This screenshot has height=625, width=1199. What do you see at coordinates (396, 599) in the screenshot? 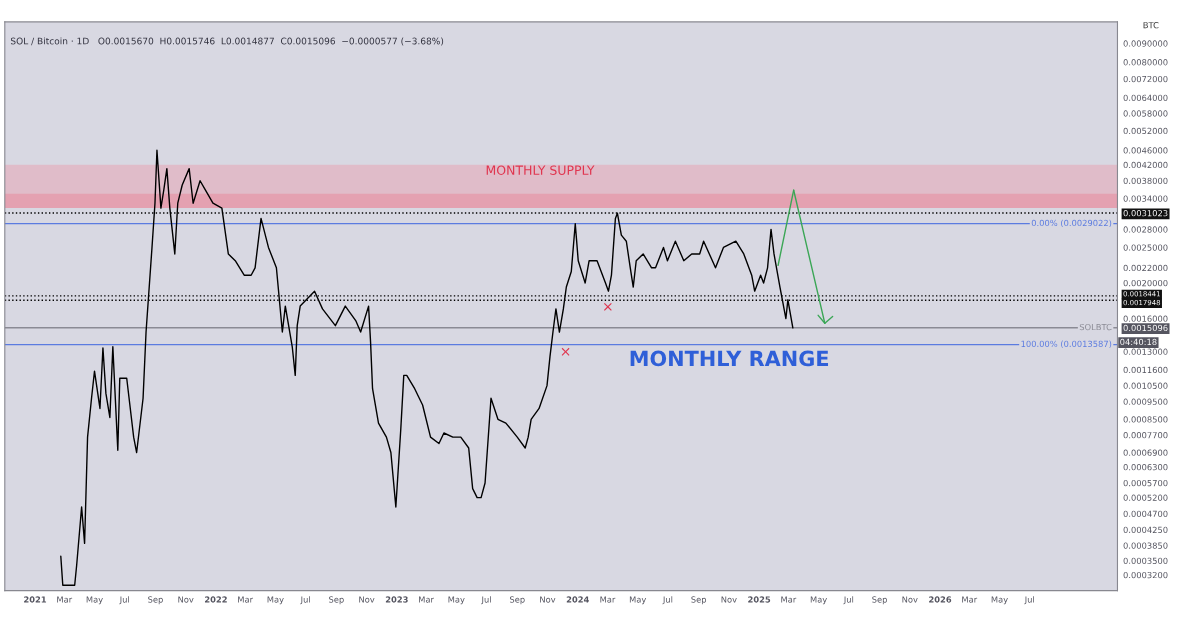
I see `x-tick-label: 2023` at bounding box center [396, 599].